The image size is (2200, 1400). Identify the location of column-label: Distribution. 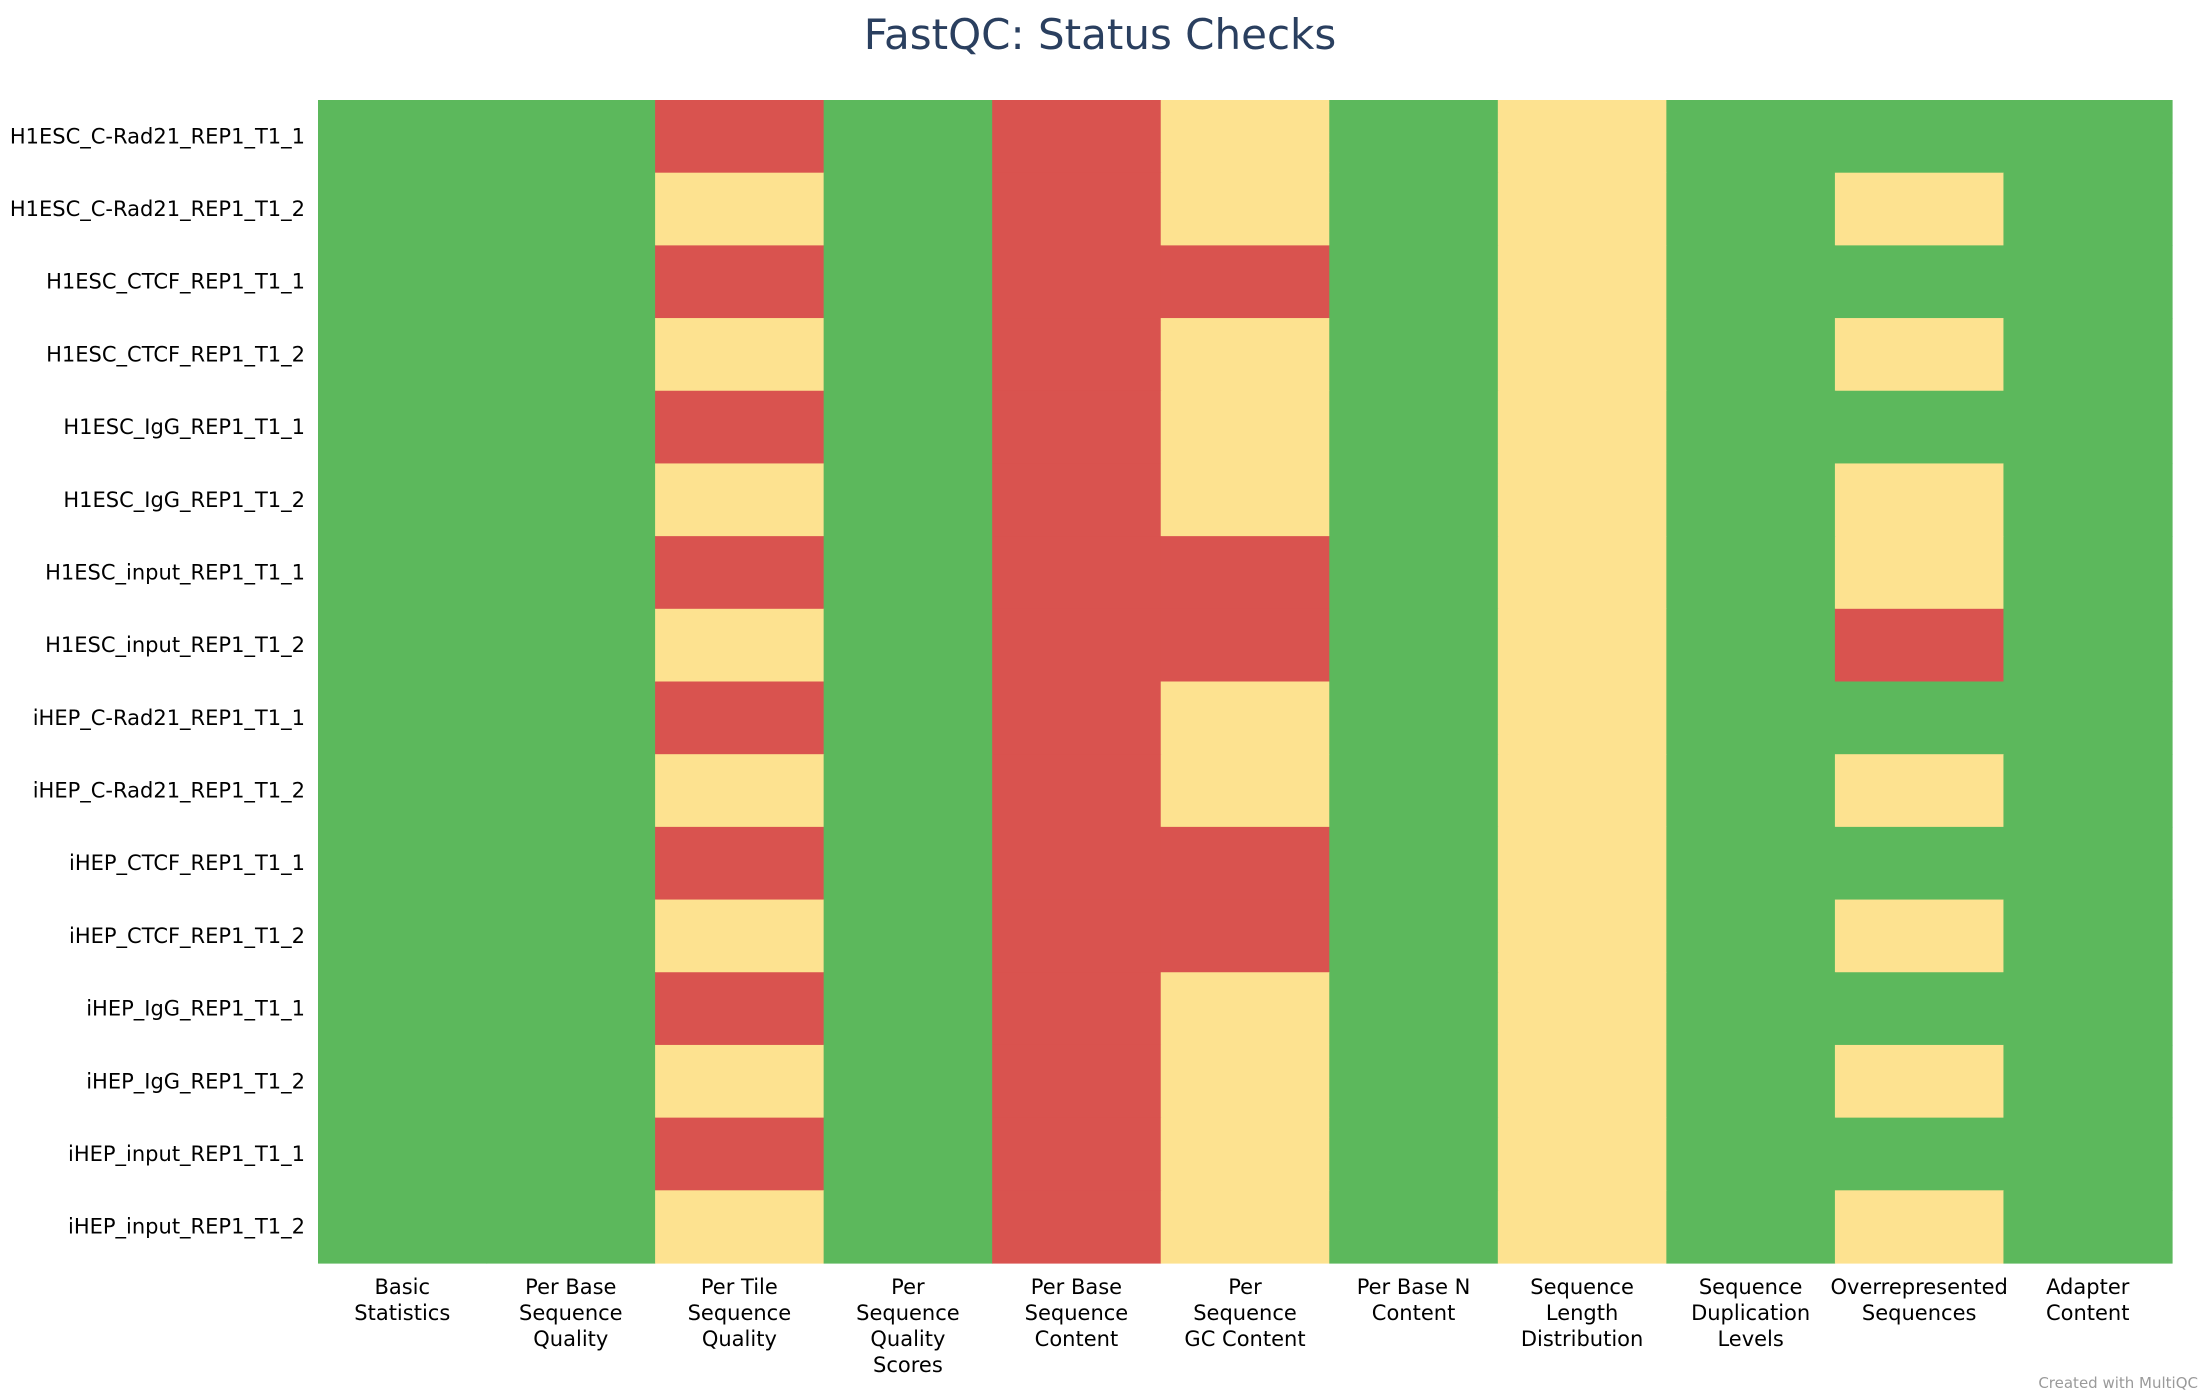
(1582, 1339).